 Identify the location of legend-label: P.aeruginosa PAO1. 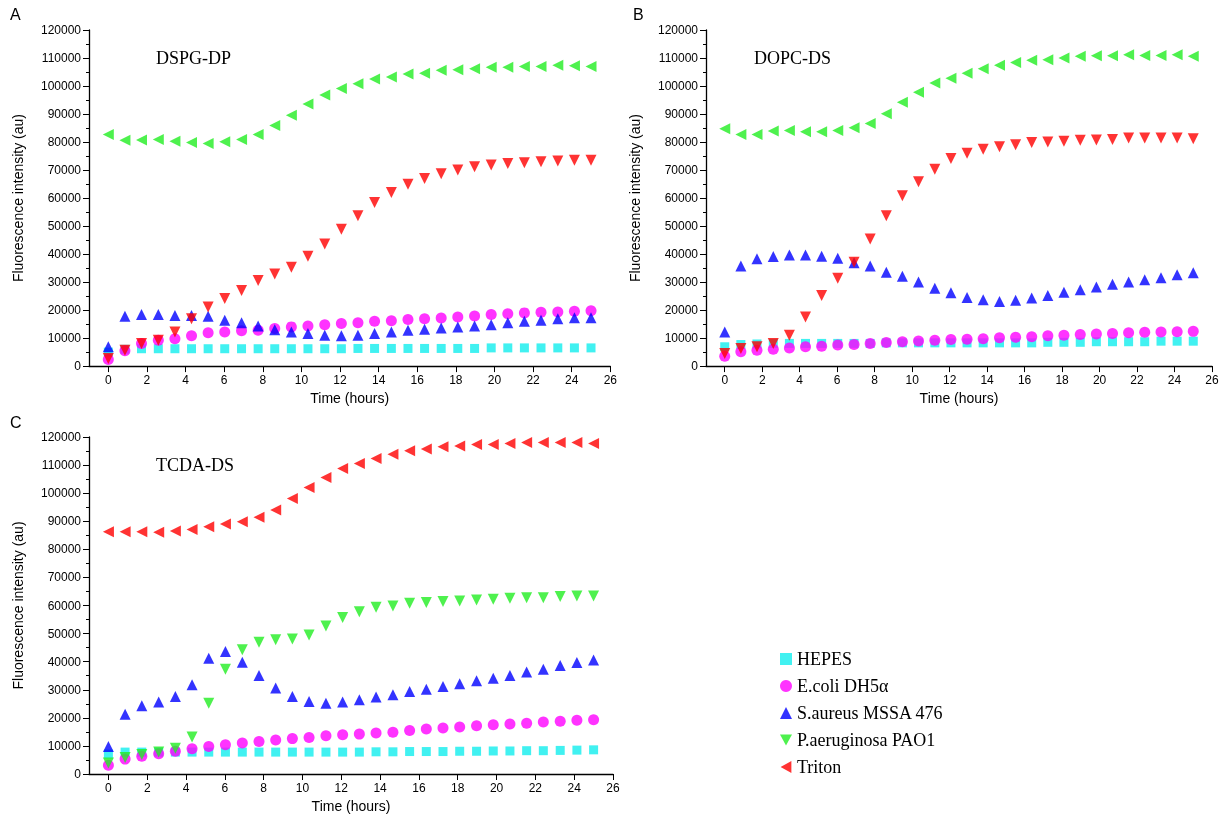
(866, 740).